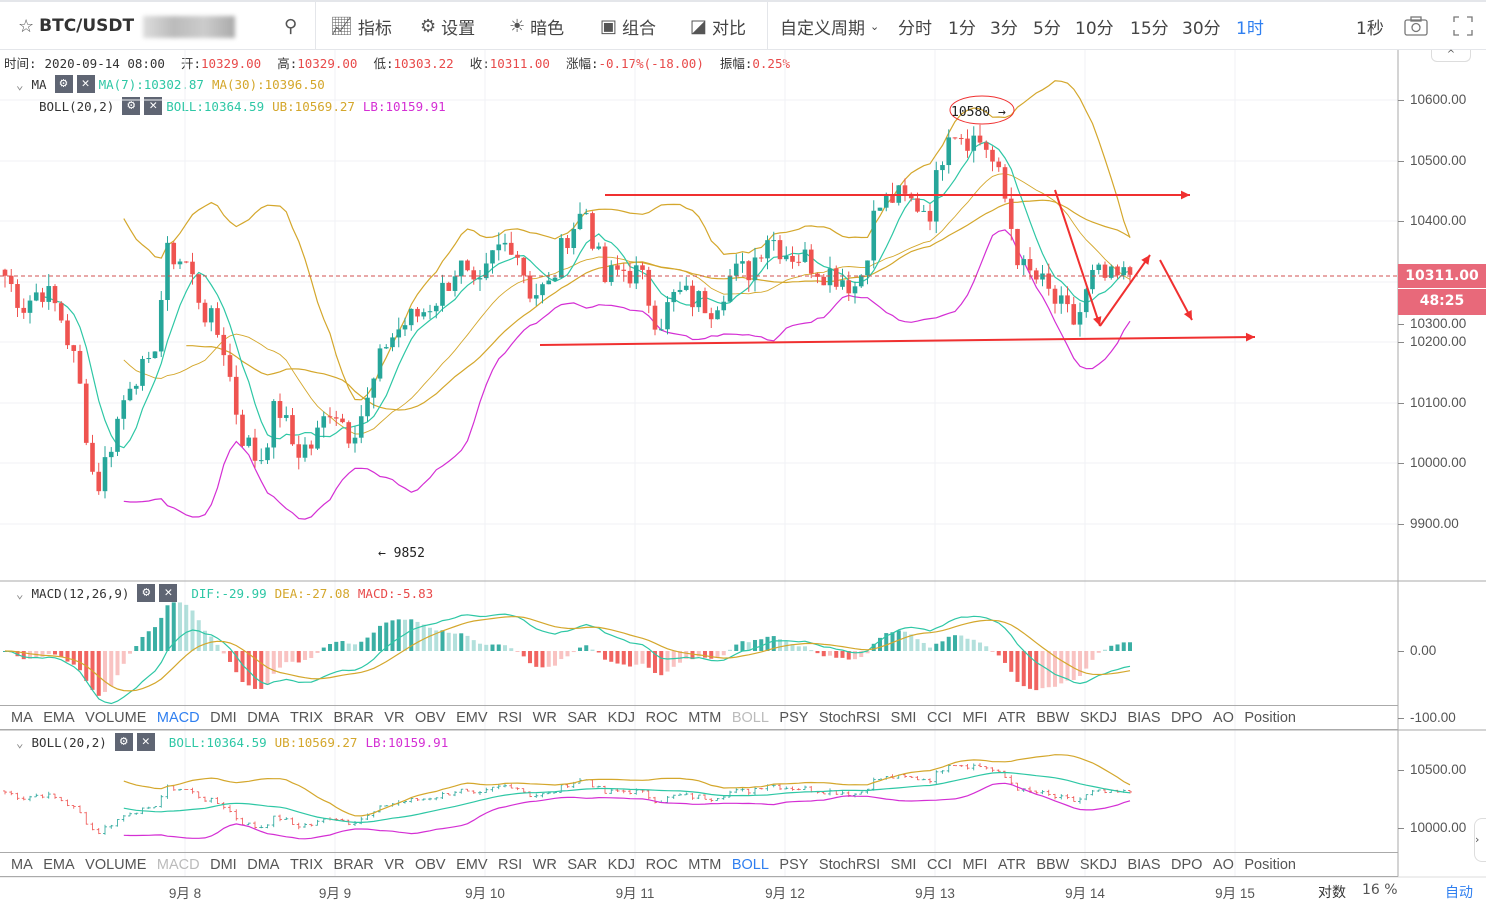 This screenshot has height=902, width=1486. Describe the element at coordinates (1149, 28) in the screenshot. I see `period-5: 15分` at that location.